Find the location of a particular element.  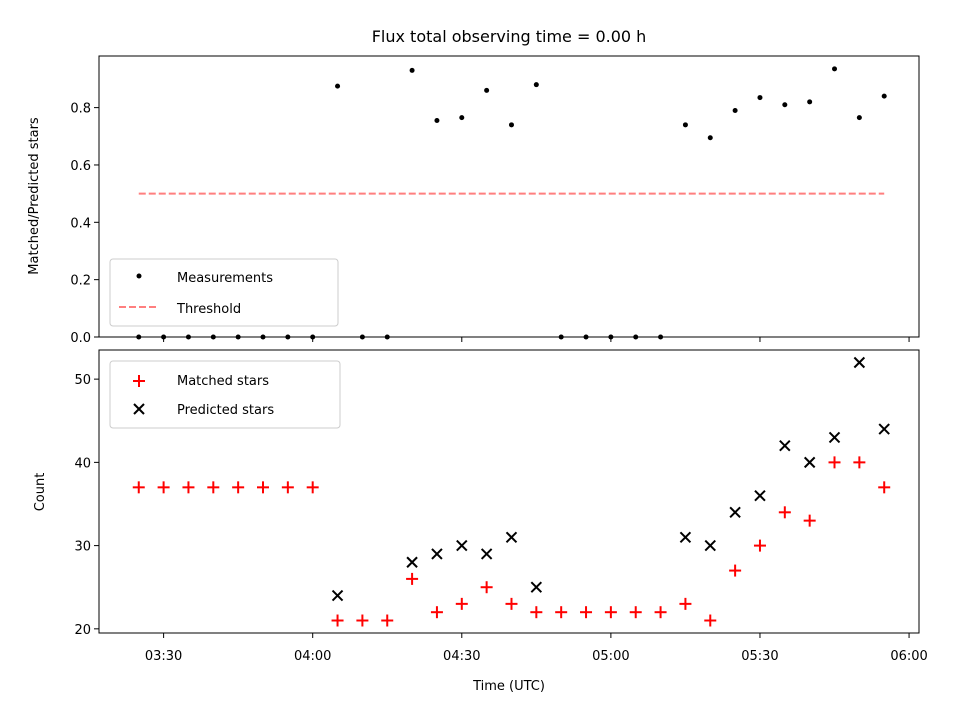

top-legend: Measurements Threshold is located at coordinates (224, 292).